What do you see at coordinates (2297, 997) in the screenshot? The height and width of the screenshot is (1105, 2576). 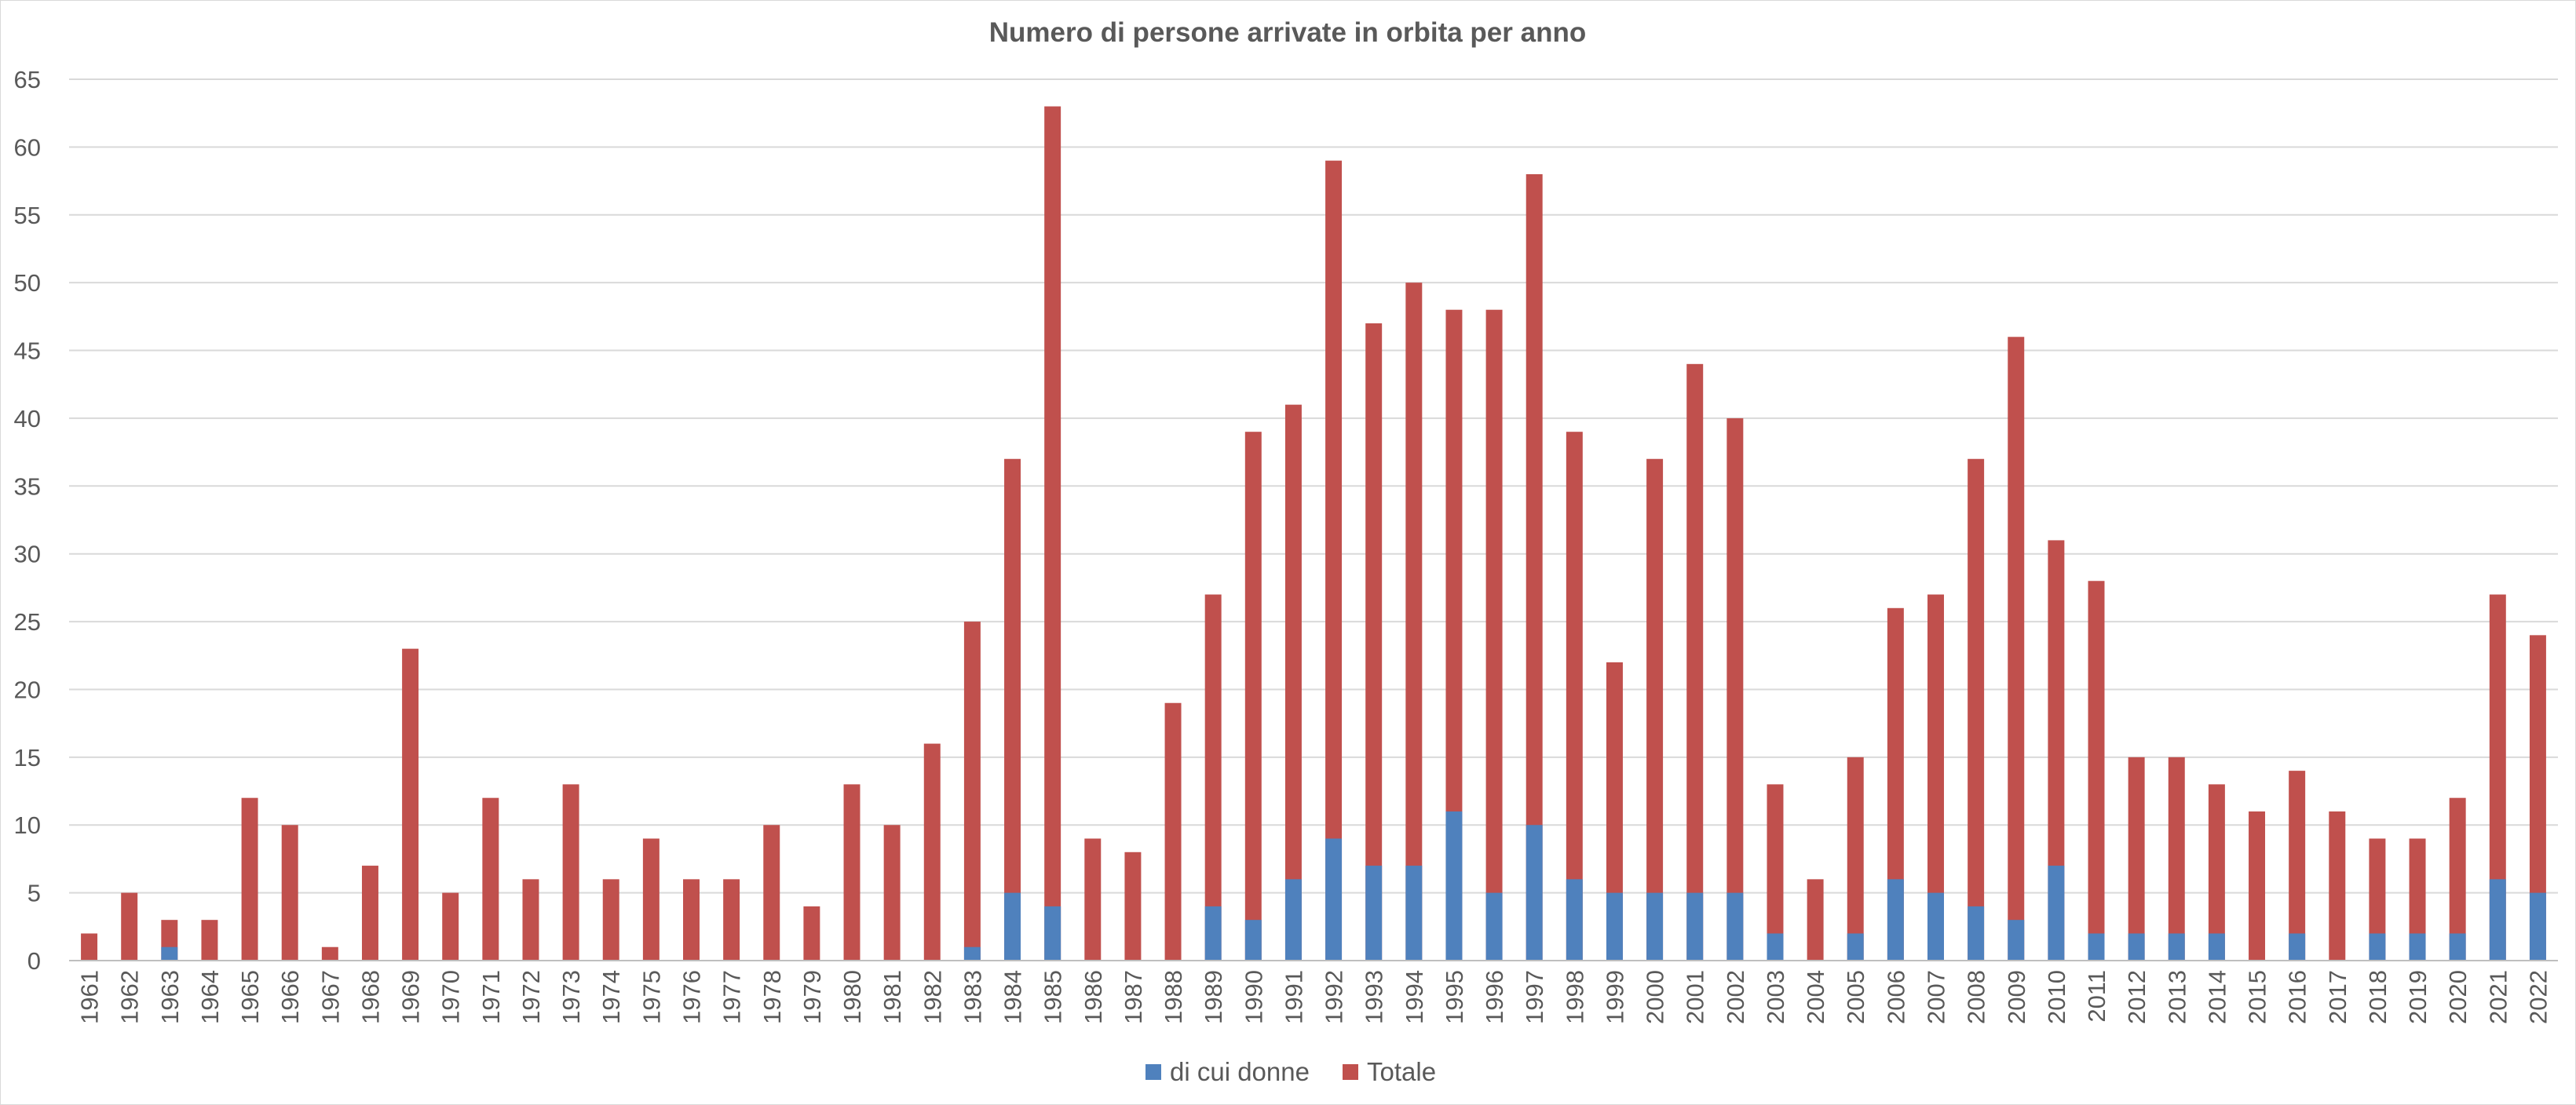 I see `x-tick-label: 2016` at bounding box center [2297, 997].